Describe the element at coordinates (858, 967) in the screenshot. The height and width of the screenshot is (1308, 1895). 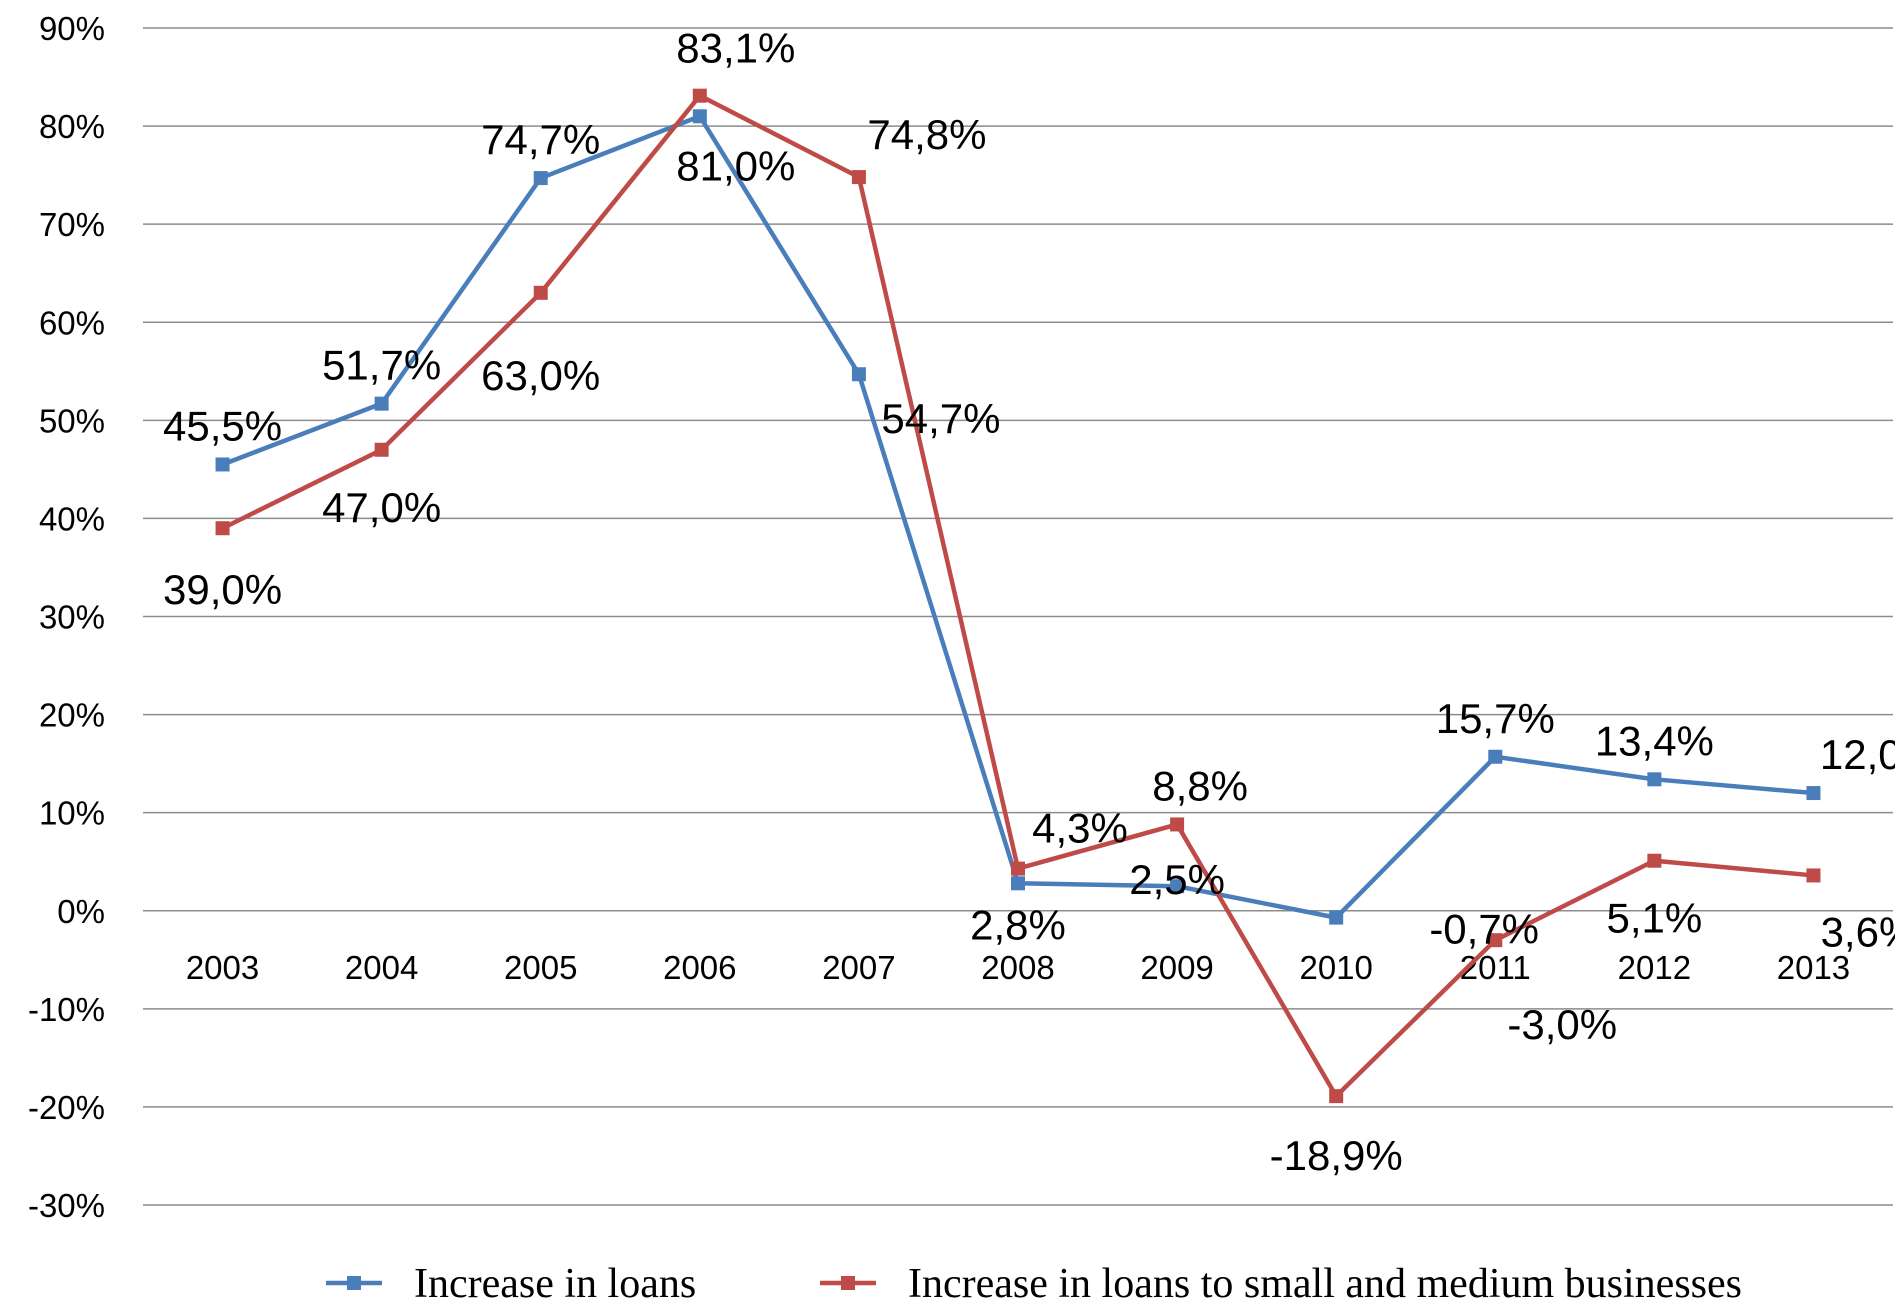
I see `x-tick-label: 2007` at that location.